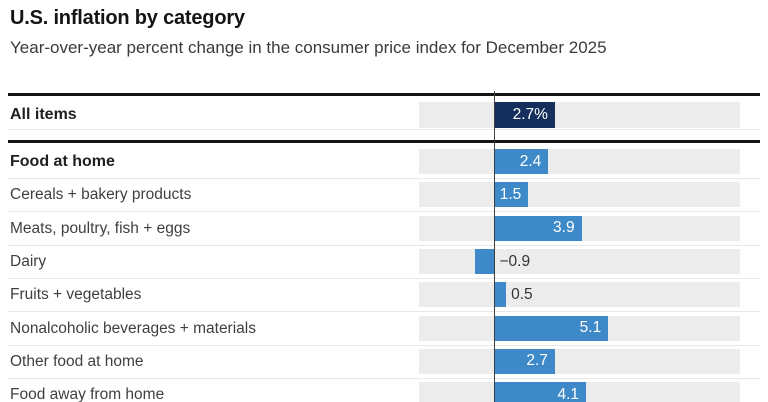  I want to click on value-bar: 1.5, so click(512, 195).